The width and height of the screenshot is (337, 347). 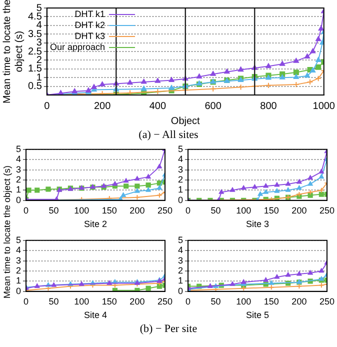 I want to click on text: (a) − All sites, so click(x=168, y=135).